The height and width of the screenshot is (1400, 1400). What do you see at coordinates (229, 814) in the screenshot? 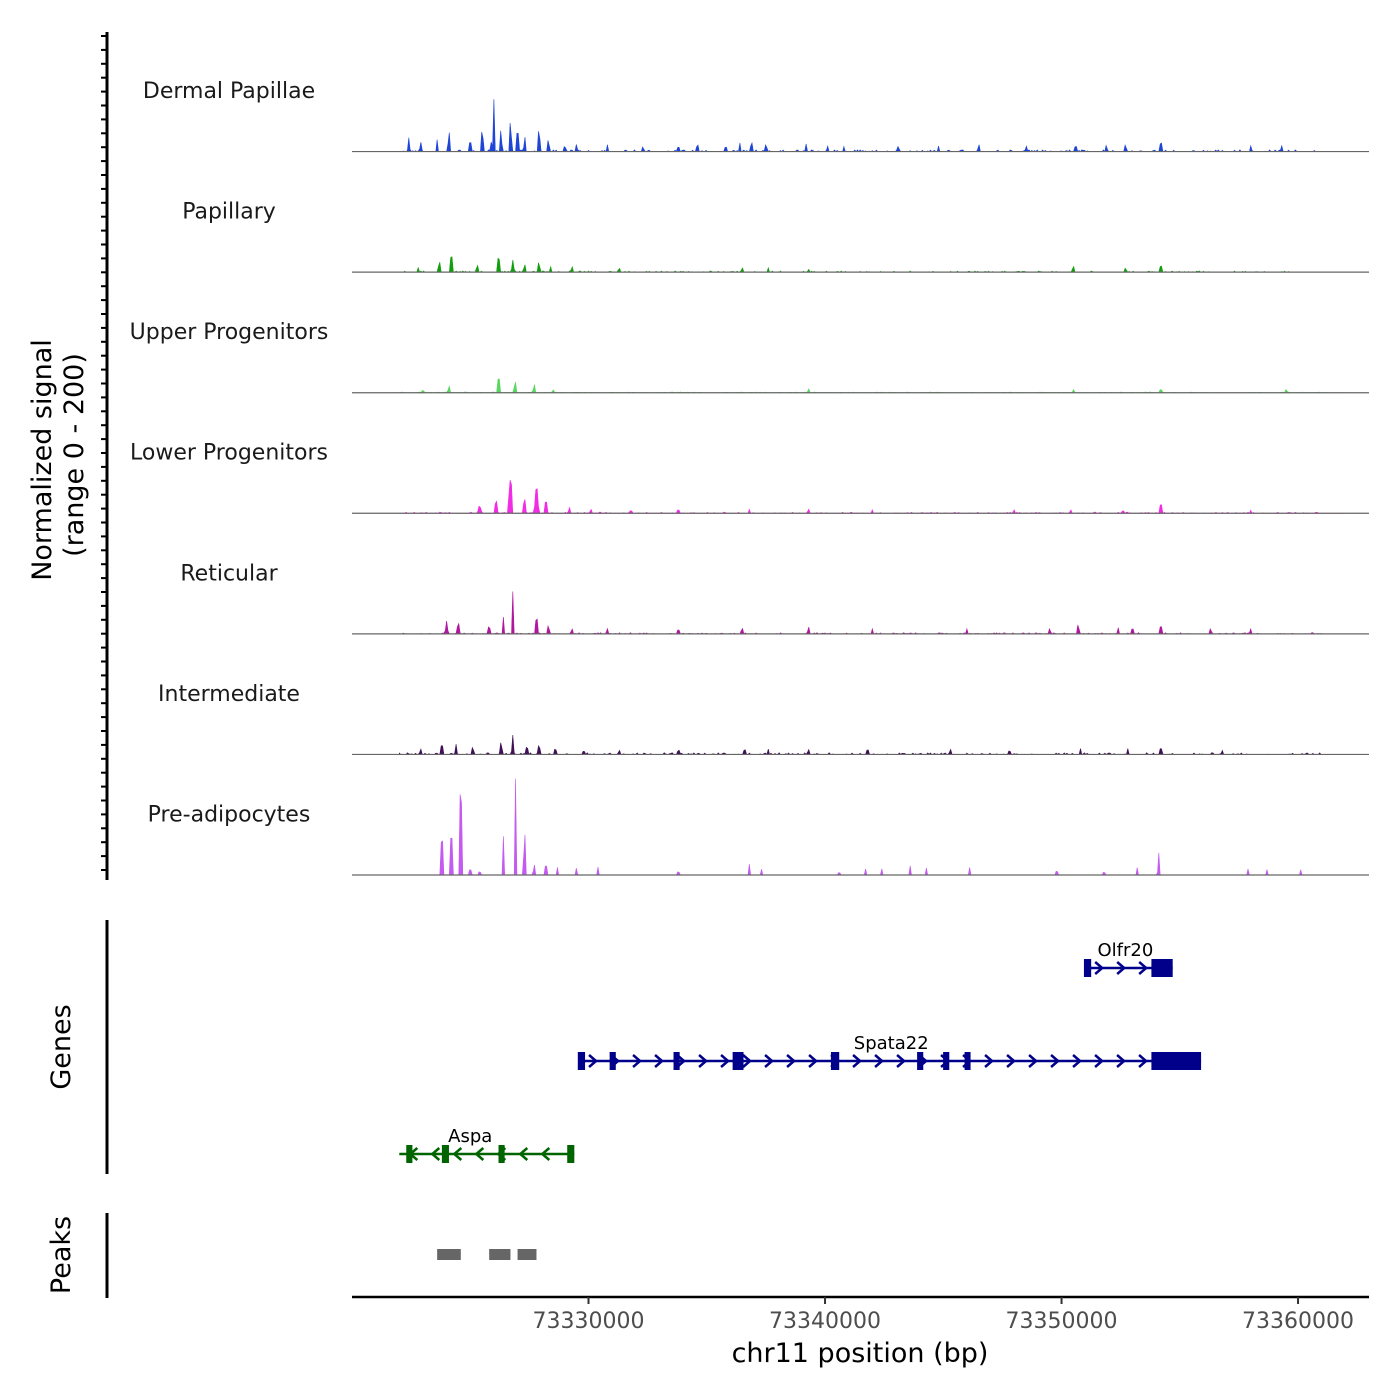
I see `track-label: Pre-adipocytes` at bounding box center [229, 814].